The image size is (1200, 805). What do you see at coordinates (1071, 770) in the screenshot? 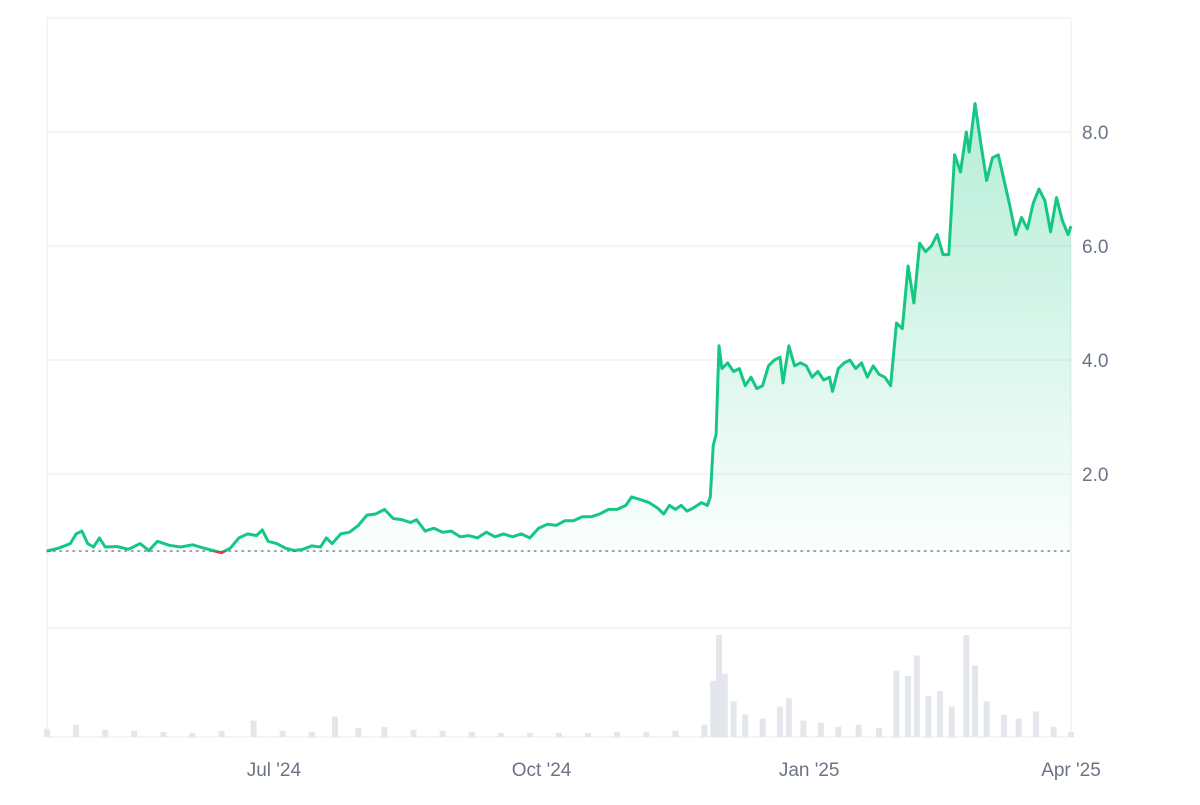
I see `x-tick-label: Apr '25` at bounding box center [1071, 770].